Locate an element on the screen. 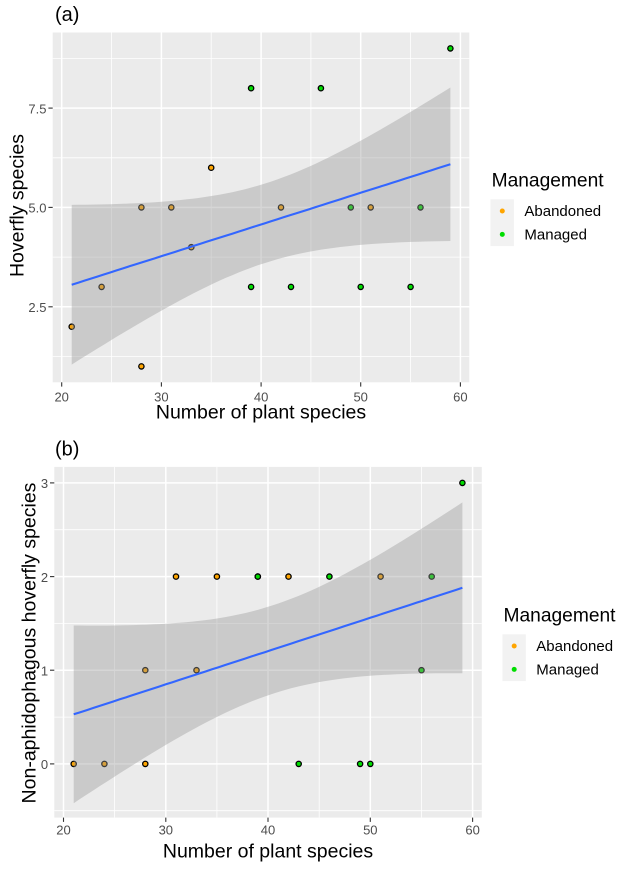 This screenshot has height=871, width=625. svg-text: 7.5 is located at coordinates (37, 108).